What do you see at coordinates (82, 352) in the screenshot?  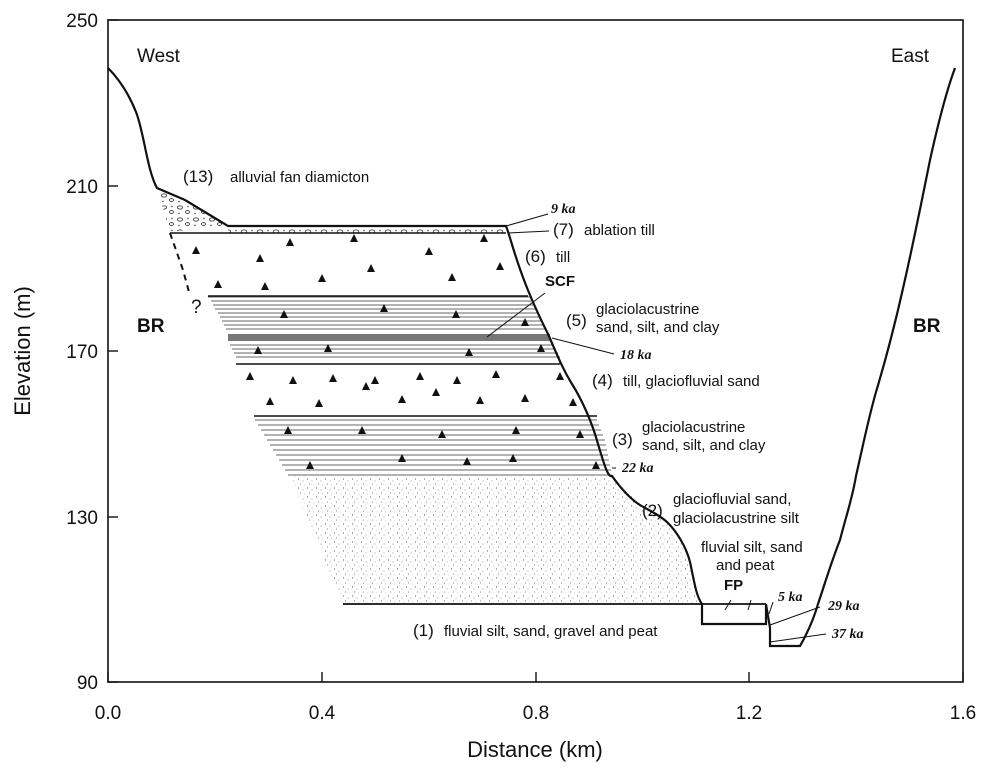 I see `y-tick-label: 170` at bounding box center [82, 352].